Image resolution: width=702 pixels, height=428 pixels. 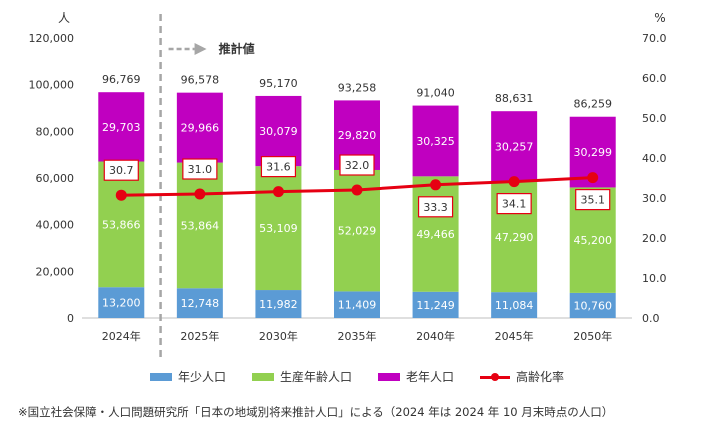 What do you see at coordinates (540, 377) in the screenshot?
I see `legend-label-aging-rate: 高齢化率` at bounding box center [540, 377].